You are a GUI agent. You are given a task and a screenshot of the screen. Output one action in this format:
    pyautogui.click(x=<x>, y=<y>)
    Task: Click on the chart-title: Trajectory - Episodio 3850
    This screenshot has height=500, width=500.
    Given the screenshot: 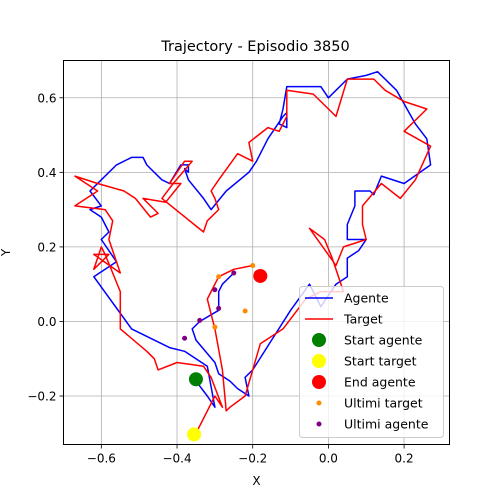 What is the action you would take?
    pyautogui.click(x=254, y=47)
    